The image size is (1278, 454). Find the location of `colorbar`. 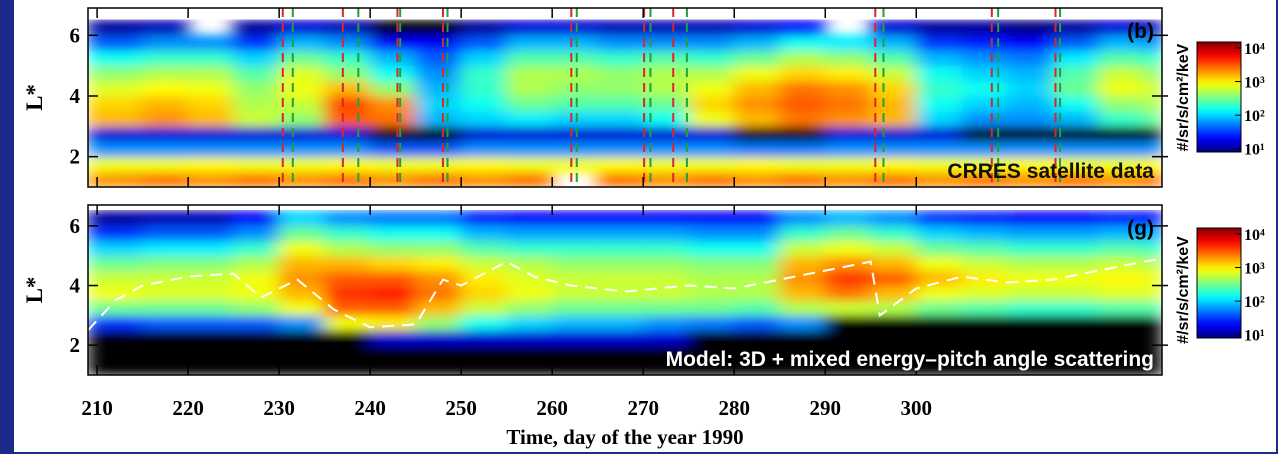

colorbar is located at coordinates (1219, 97).